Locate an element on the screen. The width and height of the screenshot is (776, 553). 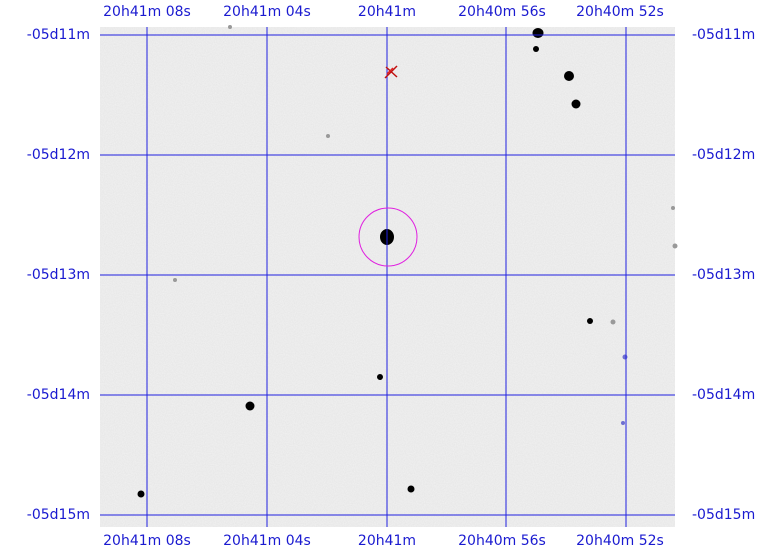
target-circle is located at coordinates (388, 237).